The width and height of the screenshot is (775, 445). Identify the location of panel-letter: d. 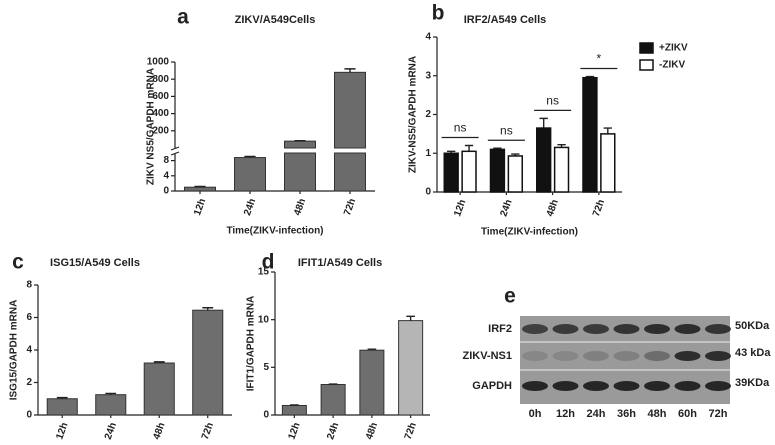
(268, 262).